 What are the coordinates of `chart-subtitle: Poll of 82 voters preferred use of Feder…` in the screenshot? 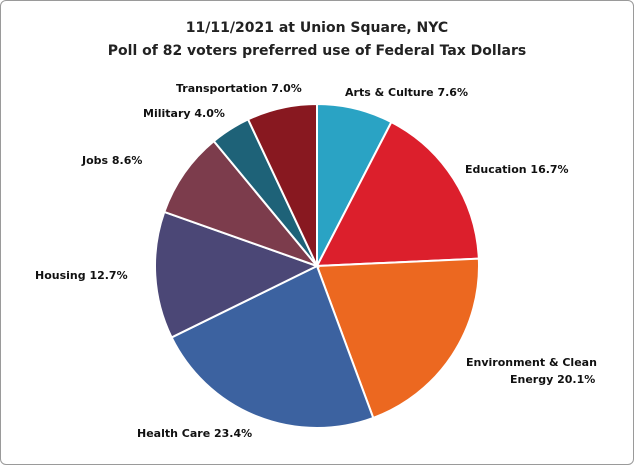 It's located at (317, 51).